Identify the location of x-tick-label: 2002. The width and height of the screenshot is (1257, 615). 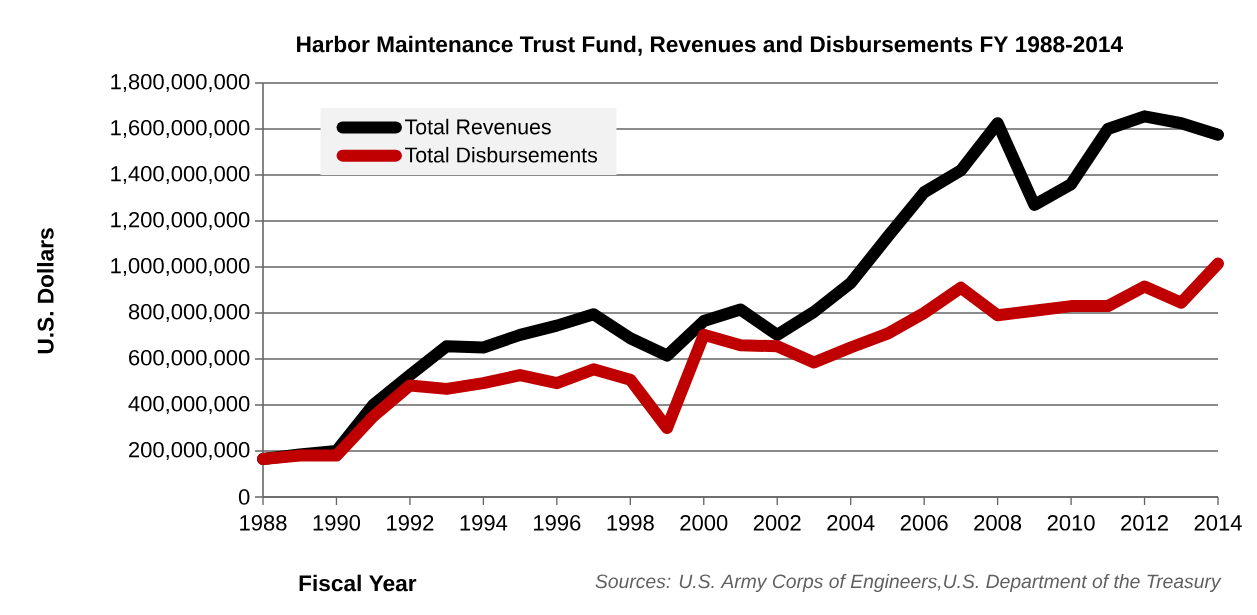
(777, 523).